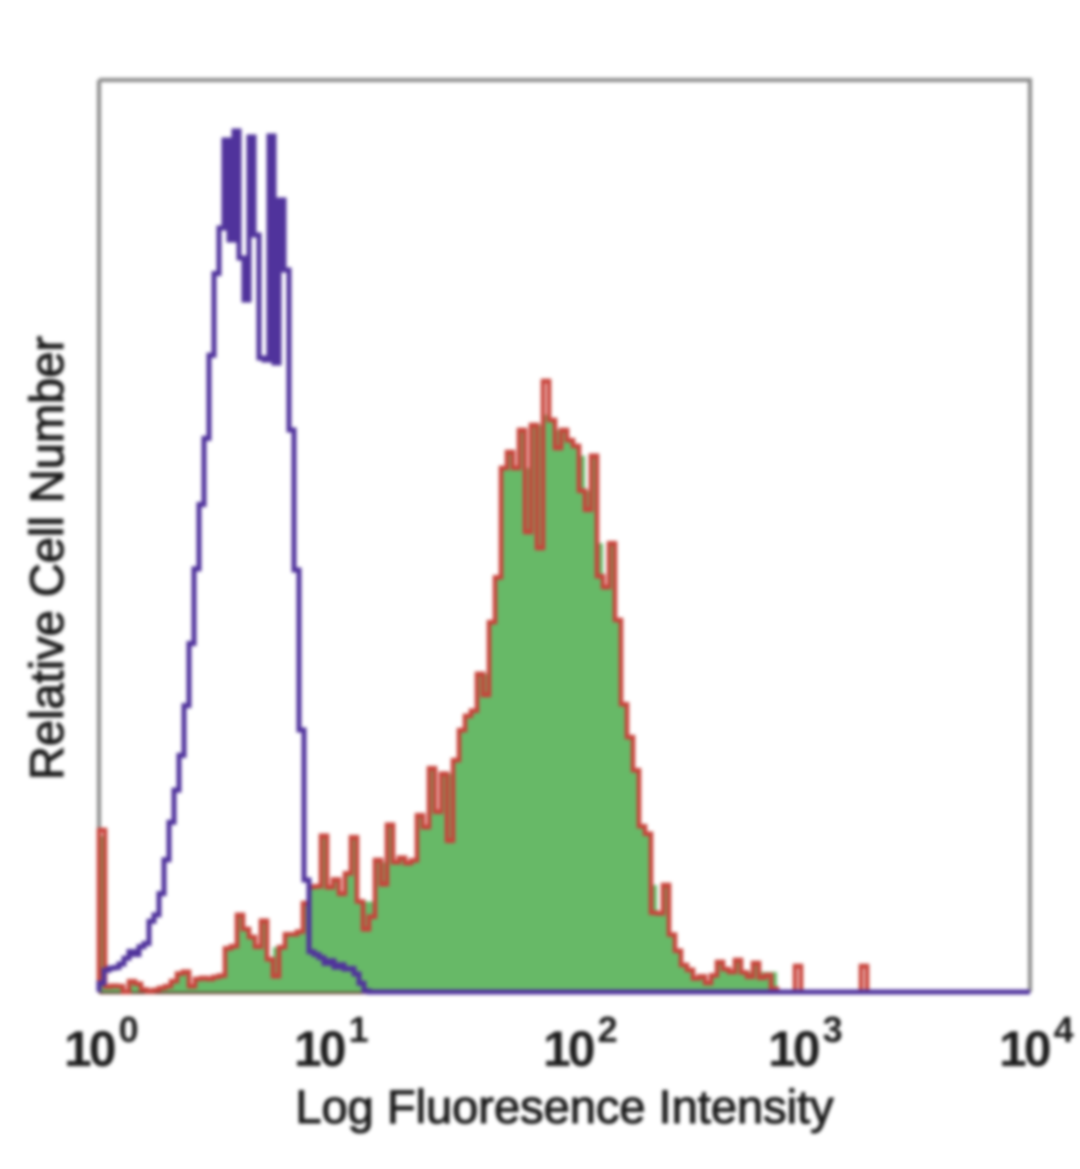  Describe the element at coordinates (580, 1043) in the screenshot. I see `svg-text:102: 10 2` at that location.